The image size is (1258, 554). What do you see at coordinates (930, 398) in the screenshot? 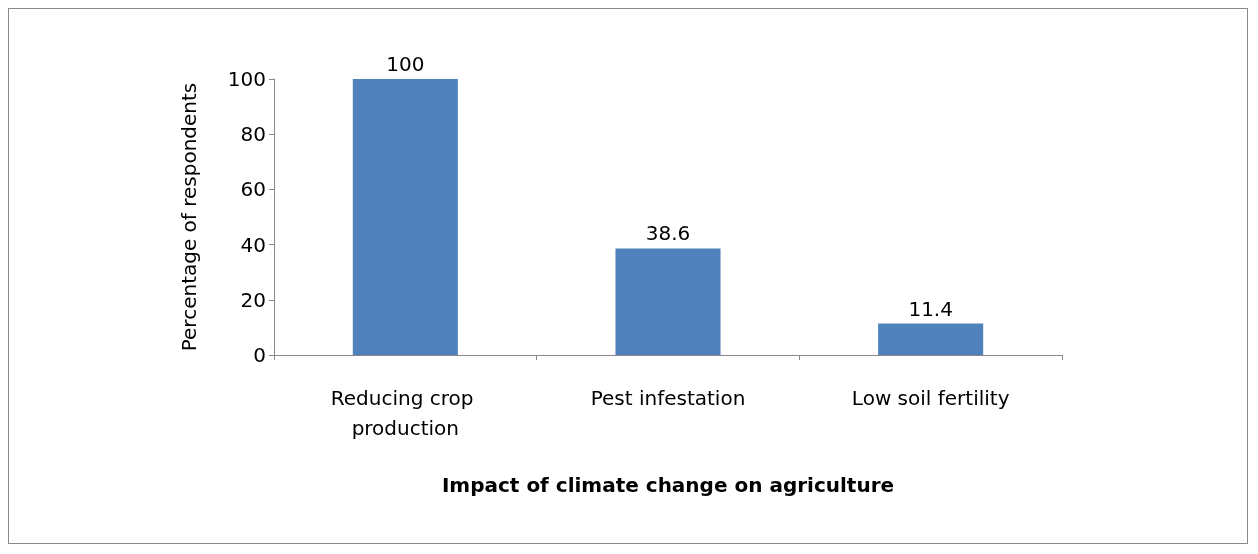
I see `x-tick-label: Low soil fertility` at bounding box center [930, 398].